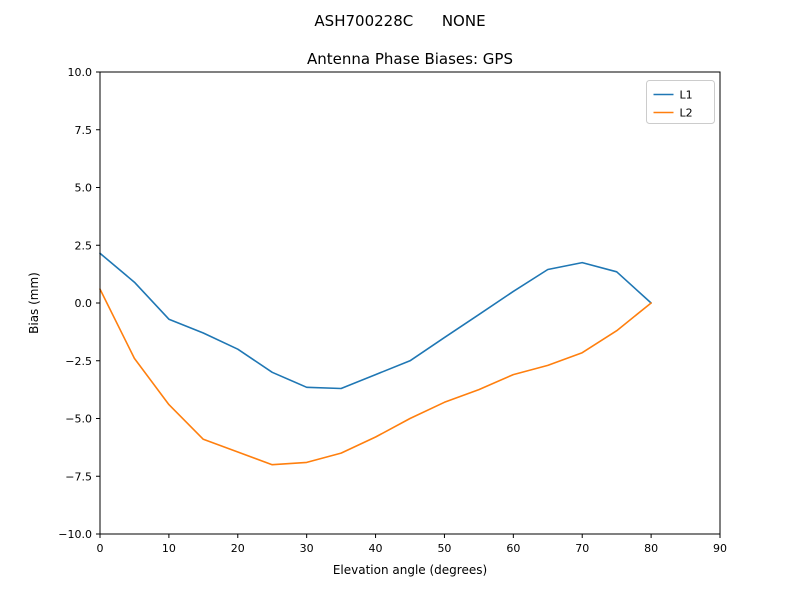 Image resolution: width=800 pixels, height=600 pixels. I want to click on x-tick-label: 0, so click(100, 548).